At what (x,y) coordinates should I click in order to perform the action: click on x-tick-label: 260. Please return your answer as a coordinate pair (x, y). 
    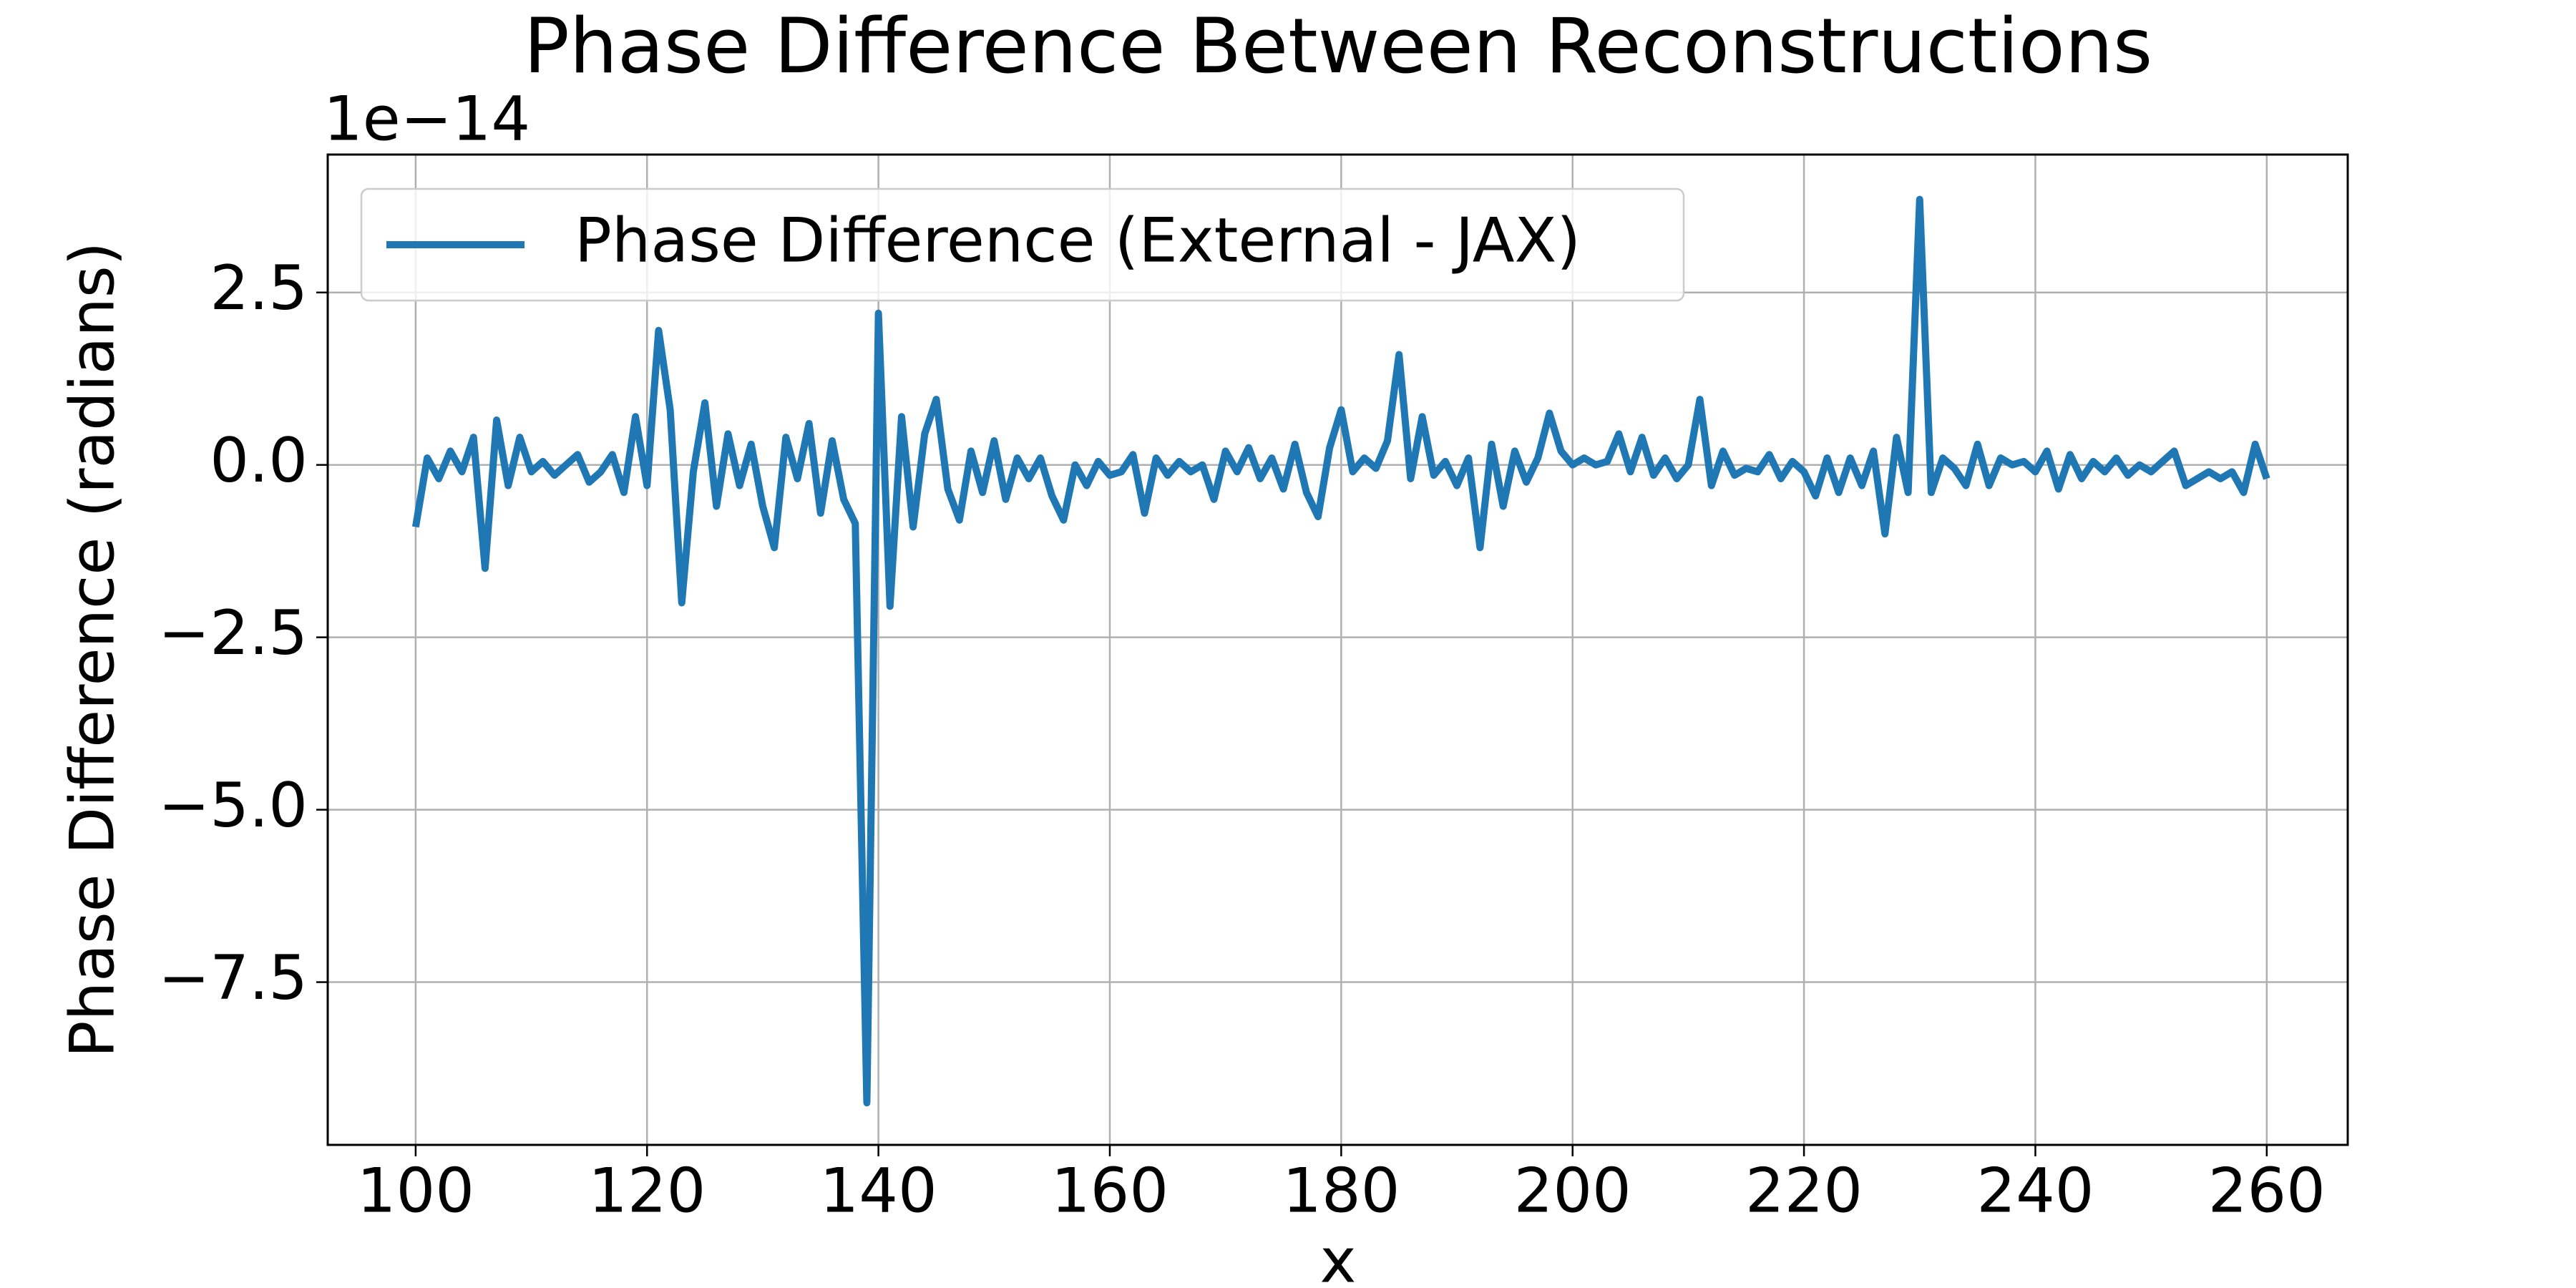
    Looking at the image, I should click on (2267, 1190).